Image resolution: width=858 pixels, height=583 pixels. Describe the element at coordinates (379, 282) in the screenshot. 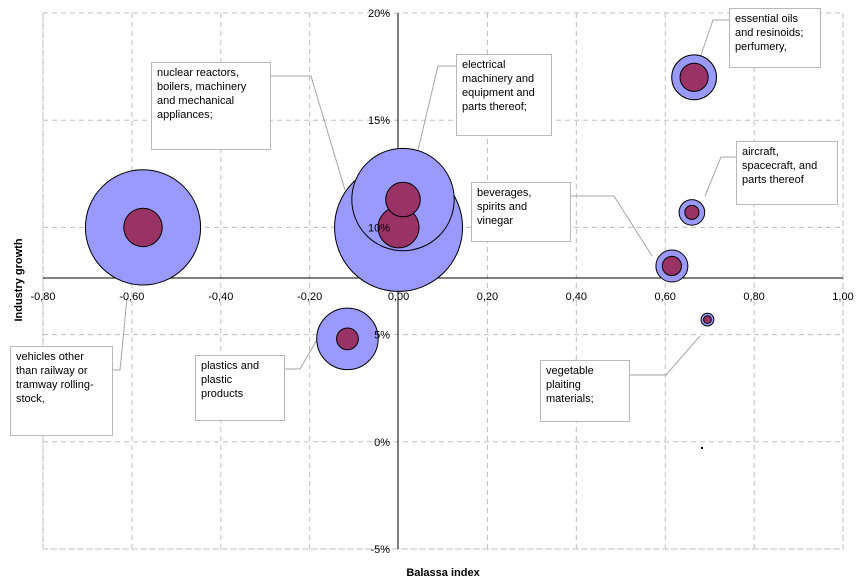

I see `y-tick-labels: 20% 15% 10% 5% 0% -5%` at that location.